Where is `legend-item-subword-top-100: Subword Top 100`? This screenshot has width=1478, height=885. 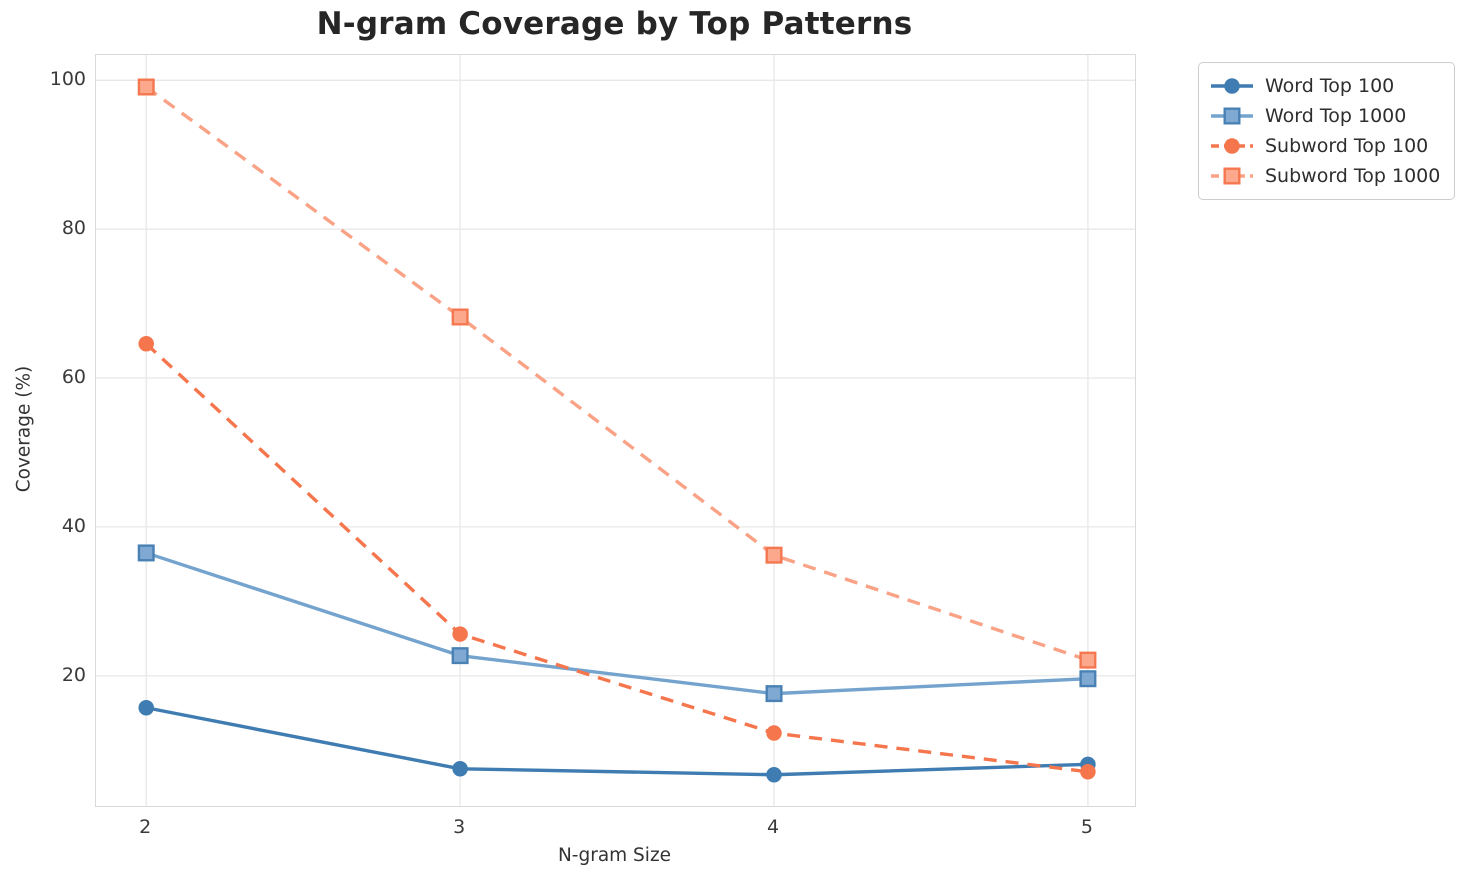
legend-item-subword-top-100: Subword Top 100 is located at coordinates (1325, 146).